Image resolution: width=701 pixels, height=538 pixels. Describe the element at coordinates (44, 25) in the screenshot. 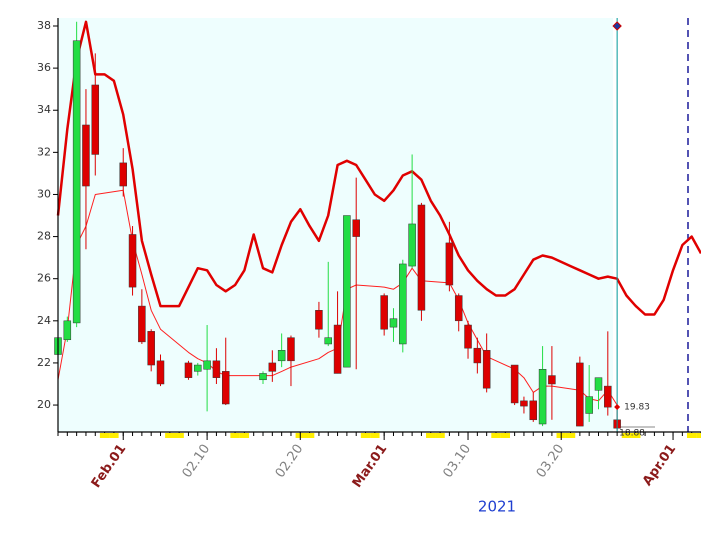

I see `y-tick-label: 38` at that location.